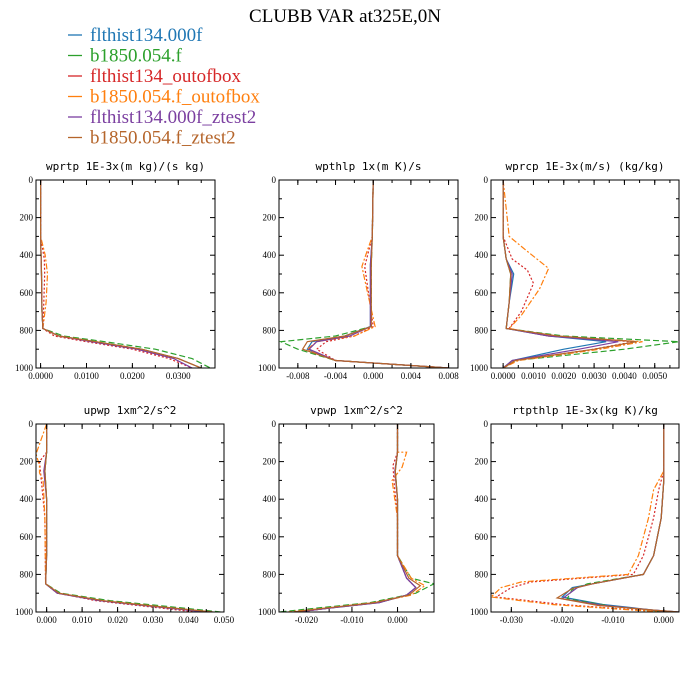 The width and height of the screenshot is (700, 700). I want to click on legend-entry: flthist134.000f_ztest2, so click(173, 117).